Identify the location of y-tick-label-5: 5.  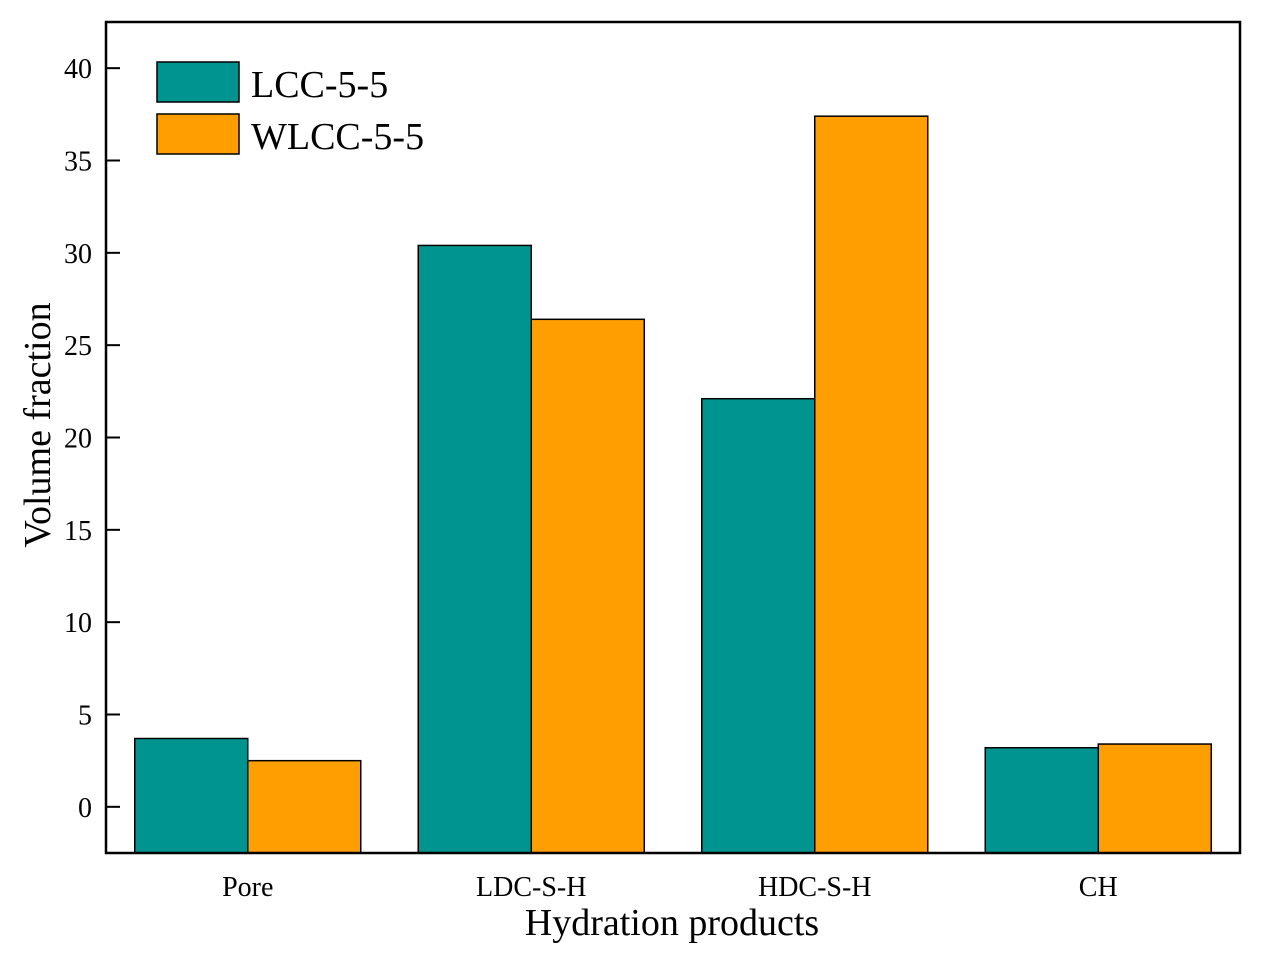
(85, 716).